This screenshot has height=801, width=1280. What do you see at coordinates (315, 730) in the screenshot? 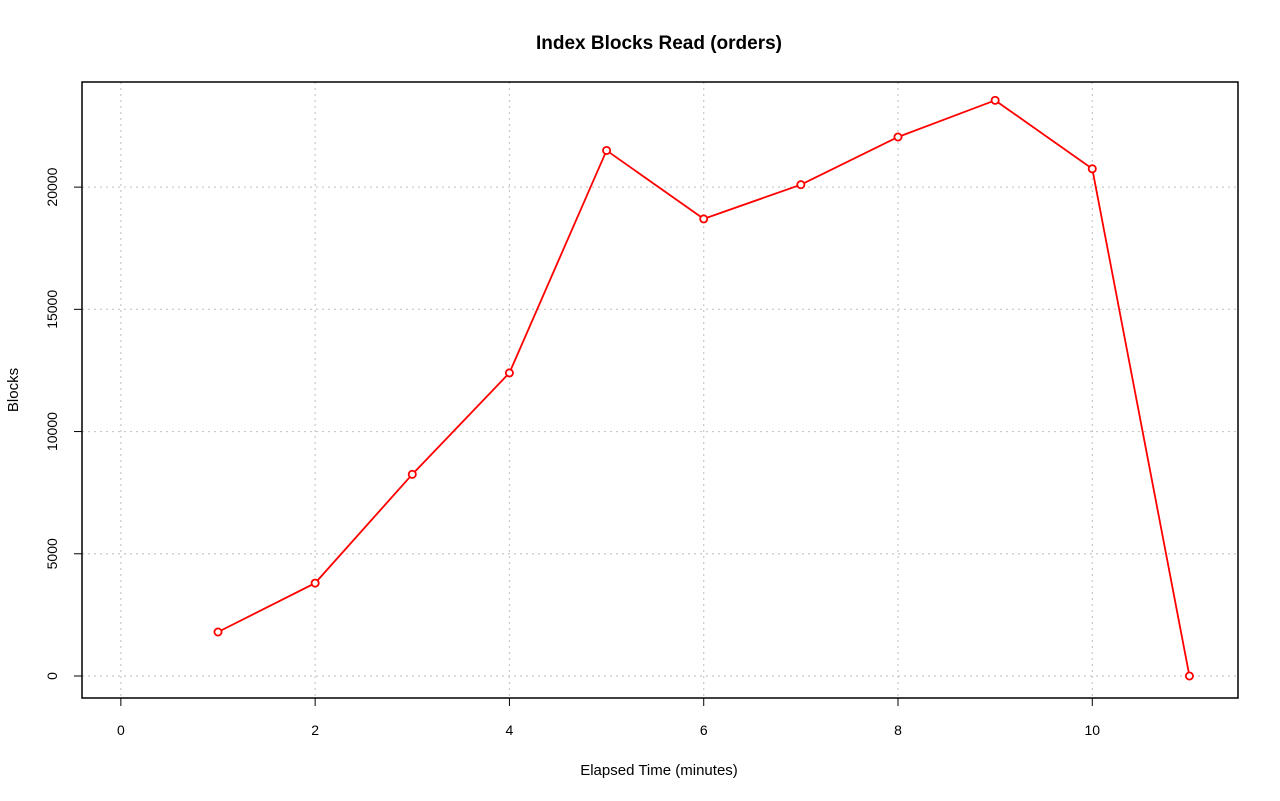
I see `x-tick-label: 2` at bounding box center [315, 730].